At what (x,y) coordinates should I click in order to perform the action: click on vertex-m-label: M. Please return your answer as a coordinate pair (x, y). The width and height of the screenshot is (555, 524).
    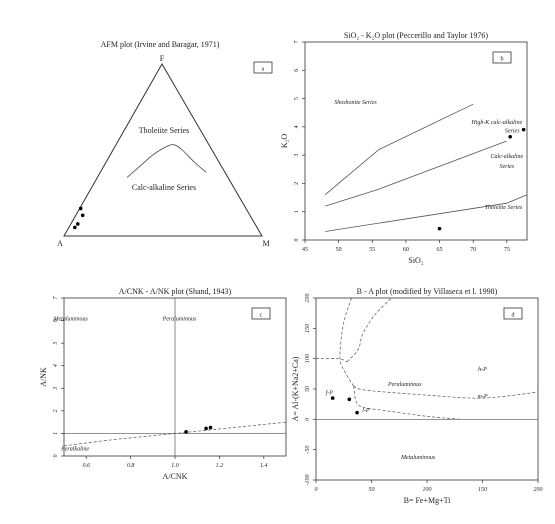
    Looking at the image, I should click on (265, 243).